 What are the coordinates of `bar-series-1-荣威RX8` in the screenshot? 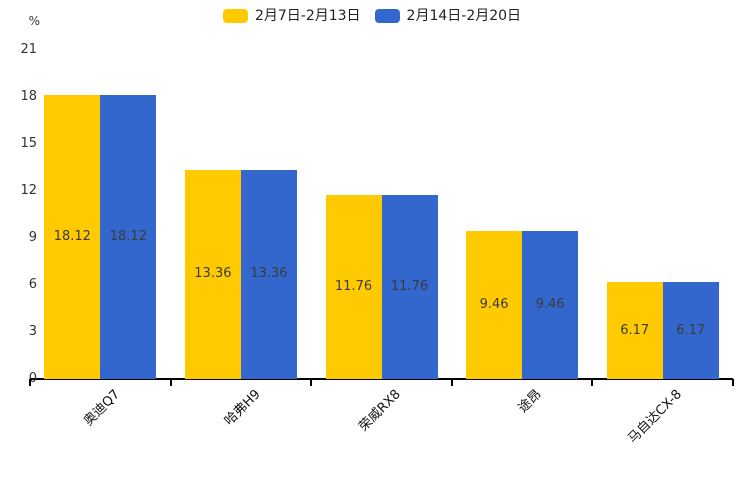 It's located at (353, 286).